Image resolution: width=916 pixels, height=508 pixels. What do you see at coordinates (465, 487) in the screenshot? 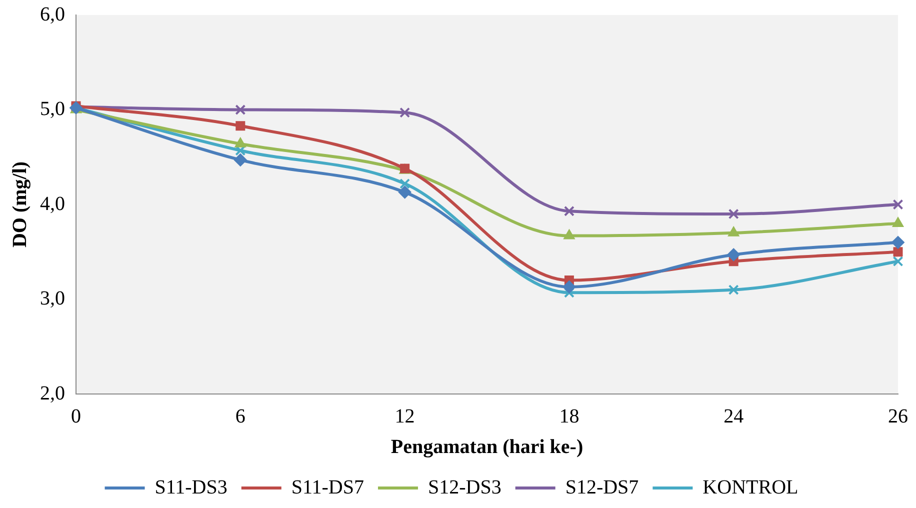
I see `legend-label: S12-DS3` at bounding box center [465, 487].